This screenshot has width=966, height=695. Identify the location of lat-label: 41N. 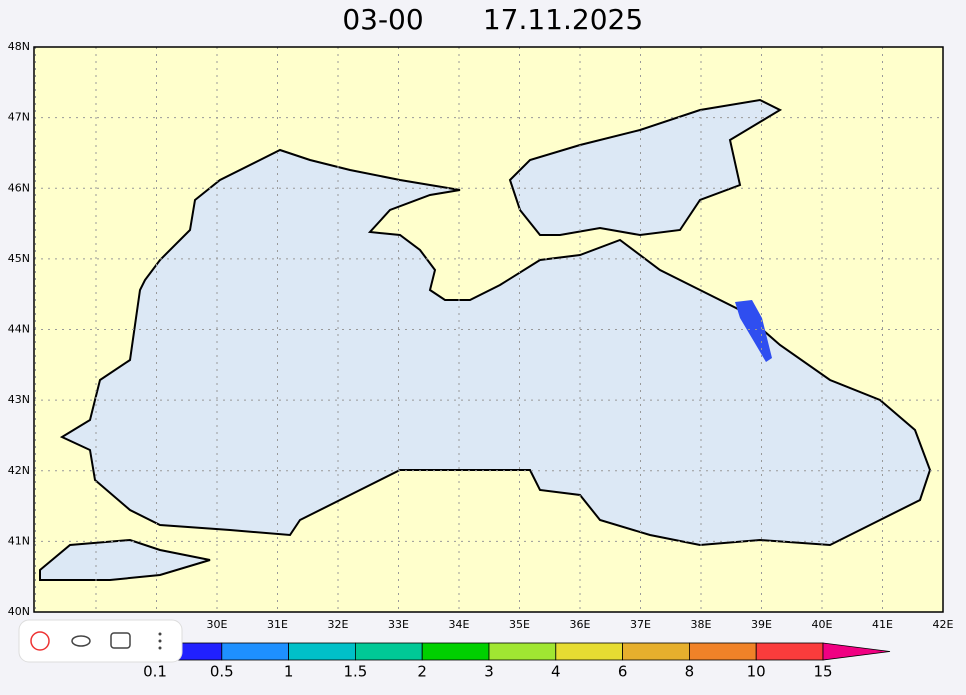
(19, 540).